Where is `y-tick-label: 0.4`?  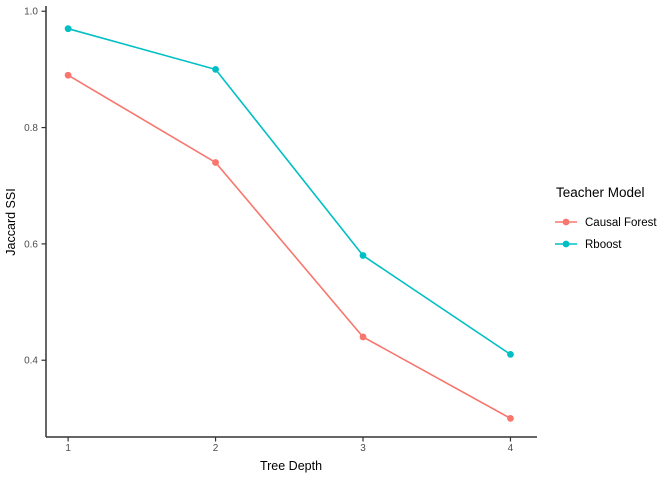 y-tick-label: 0.4 is located at coordinates (31, 361).